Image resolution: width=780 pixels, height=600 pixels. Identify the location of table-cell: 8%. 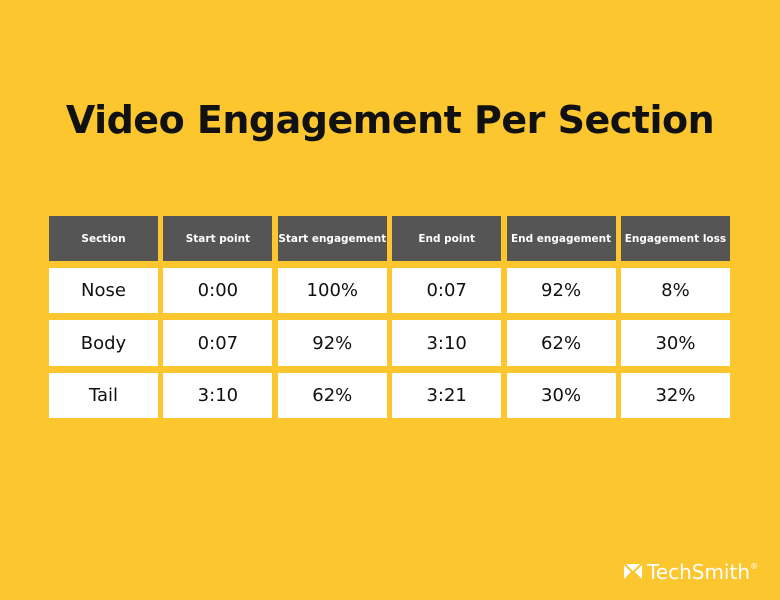
(675, 290).